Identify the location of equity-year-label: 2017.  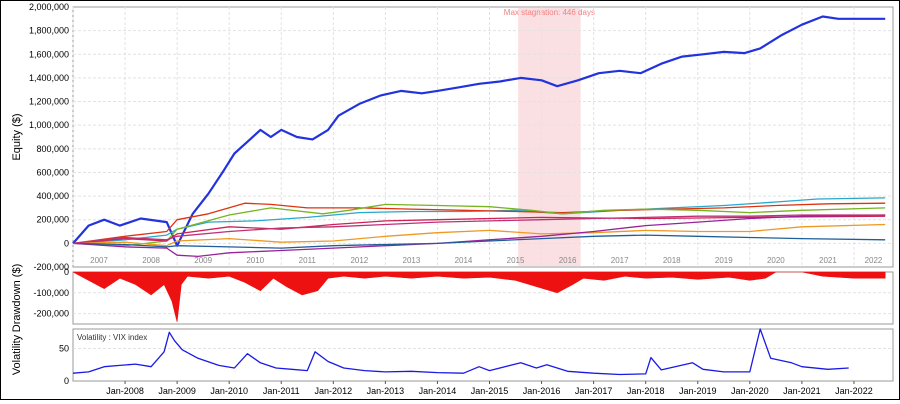
(620, 260).